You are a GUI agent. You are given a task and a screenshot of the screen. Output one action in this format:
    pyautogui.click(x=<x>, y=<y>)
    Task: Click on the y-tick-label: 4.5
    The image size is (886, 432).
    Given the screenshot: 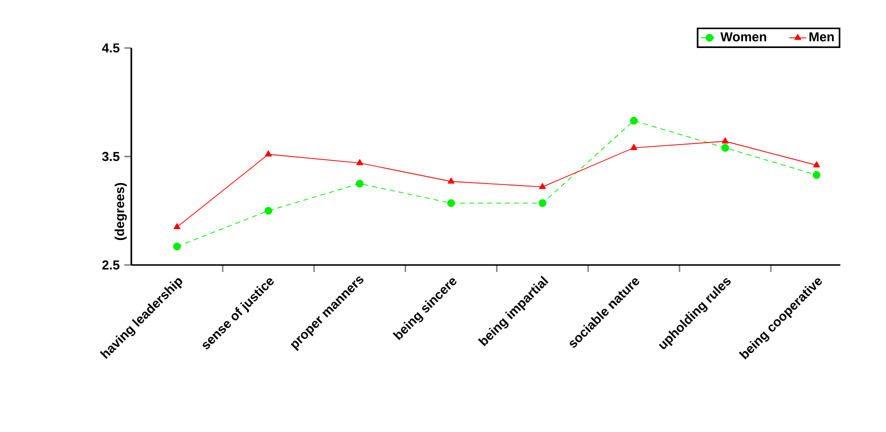 What is the action you would take?
    pyautogui.click(x=111, y=48)
    